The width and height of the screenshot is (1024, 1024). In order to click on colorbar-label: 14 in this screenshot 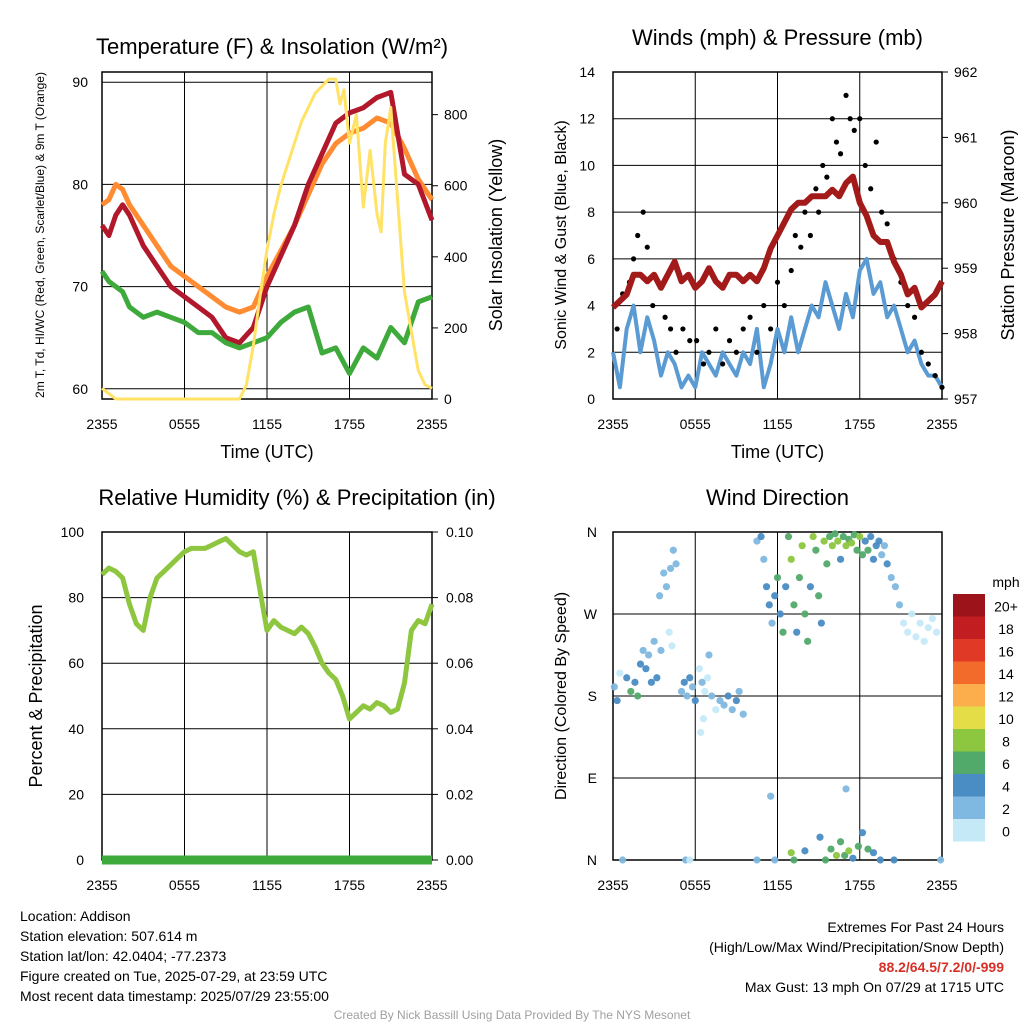, I will do `click(1006, 674)`.